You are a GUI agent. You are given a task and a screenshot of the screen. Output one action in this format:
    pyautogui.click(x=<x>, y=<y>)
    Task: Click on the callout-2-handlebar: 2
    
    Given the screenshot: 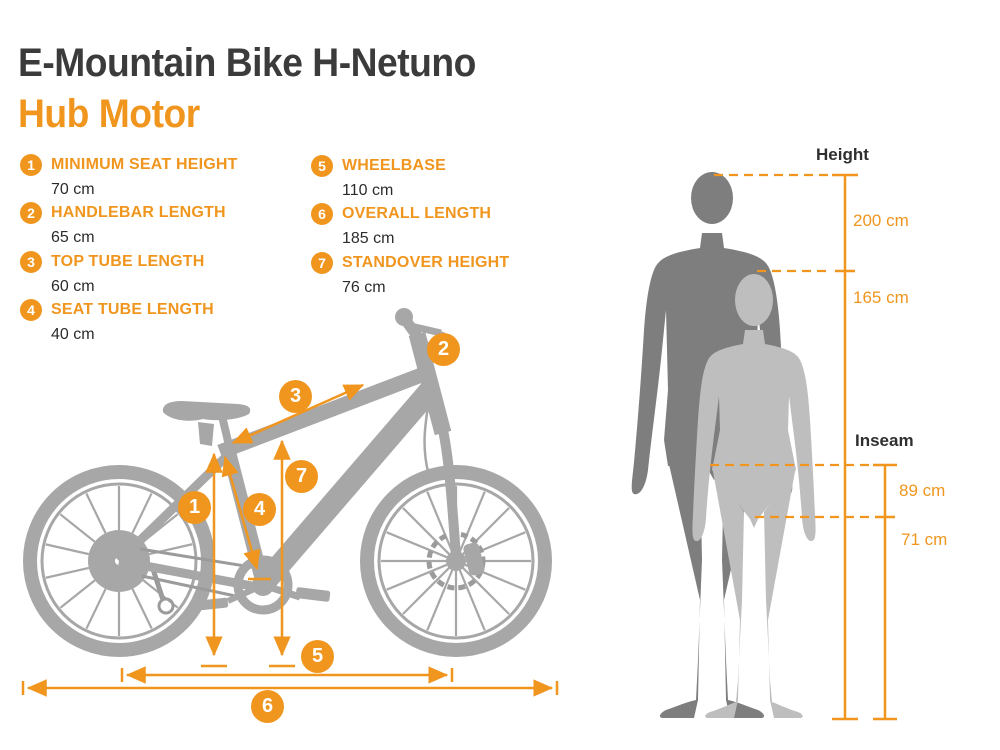 What is the action you would take?
    pyautogui.click(x=443, y=349)
    